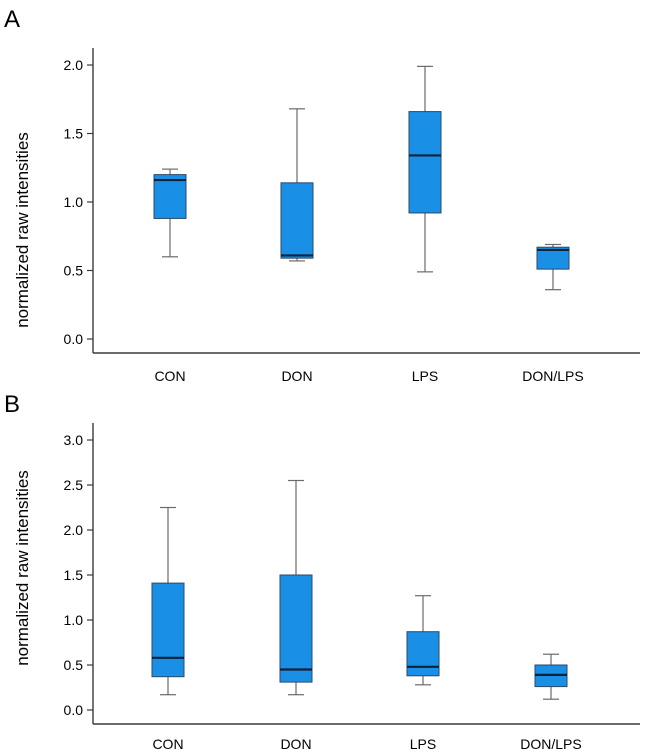  What do you see at coordinates (22, 568) in the screenshot?
I see `panel-b-y-axis-title: normalized raw intensities` at bounding box center [22, 568].